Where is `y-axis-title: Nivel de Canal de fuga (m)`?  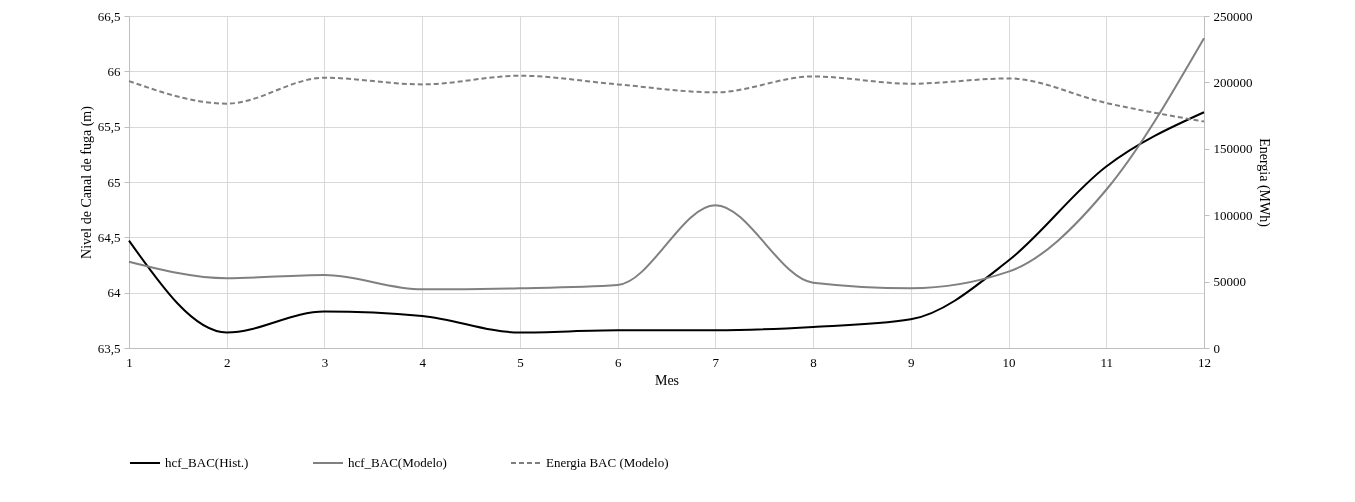 y-axis-title: Nivel de Canal de fuga (m) is located at coordinates (86, 182).